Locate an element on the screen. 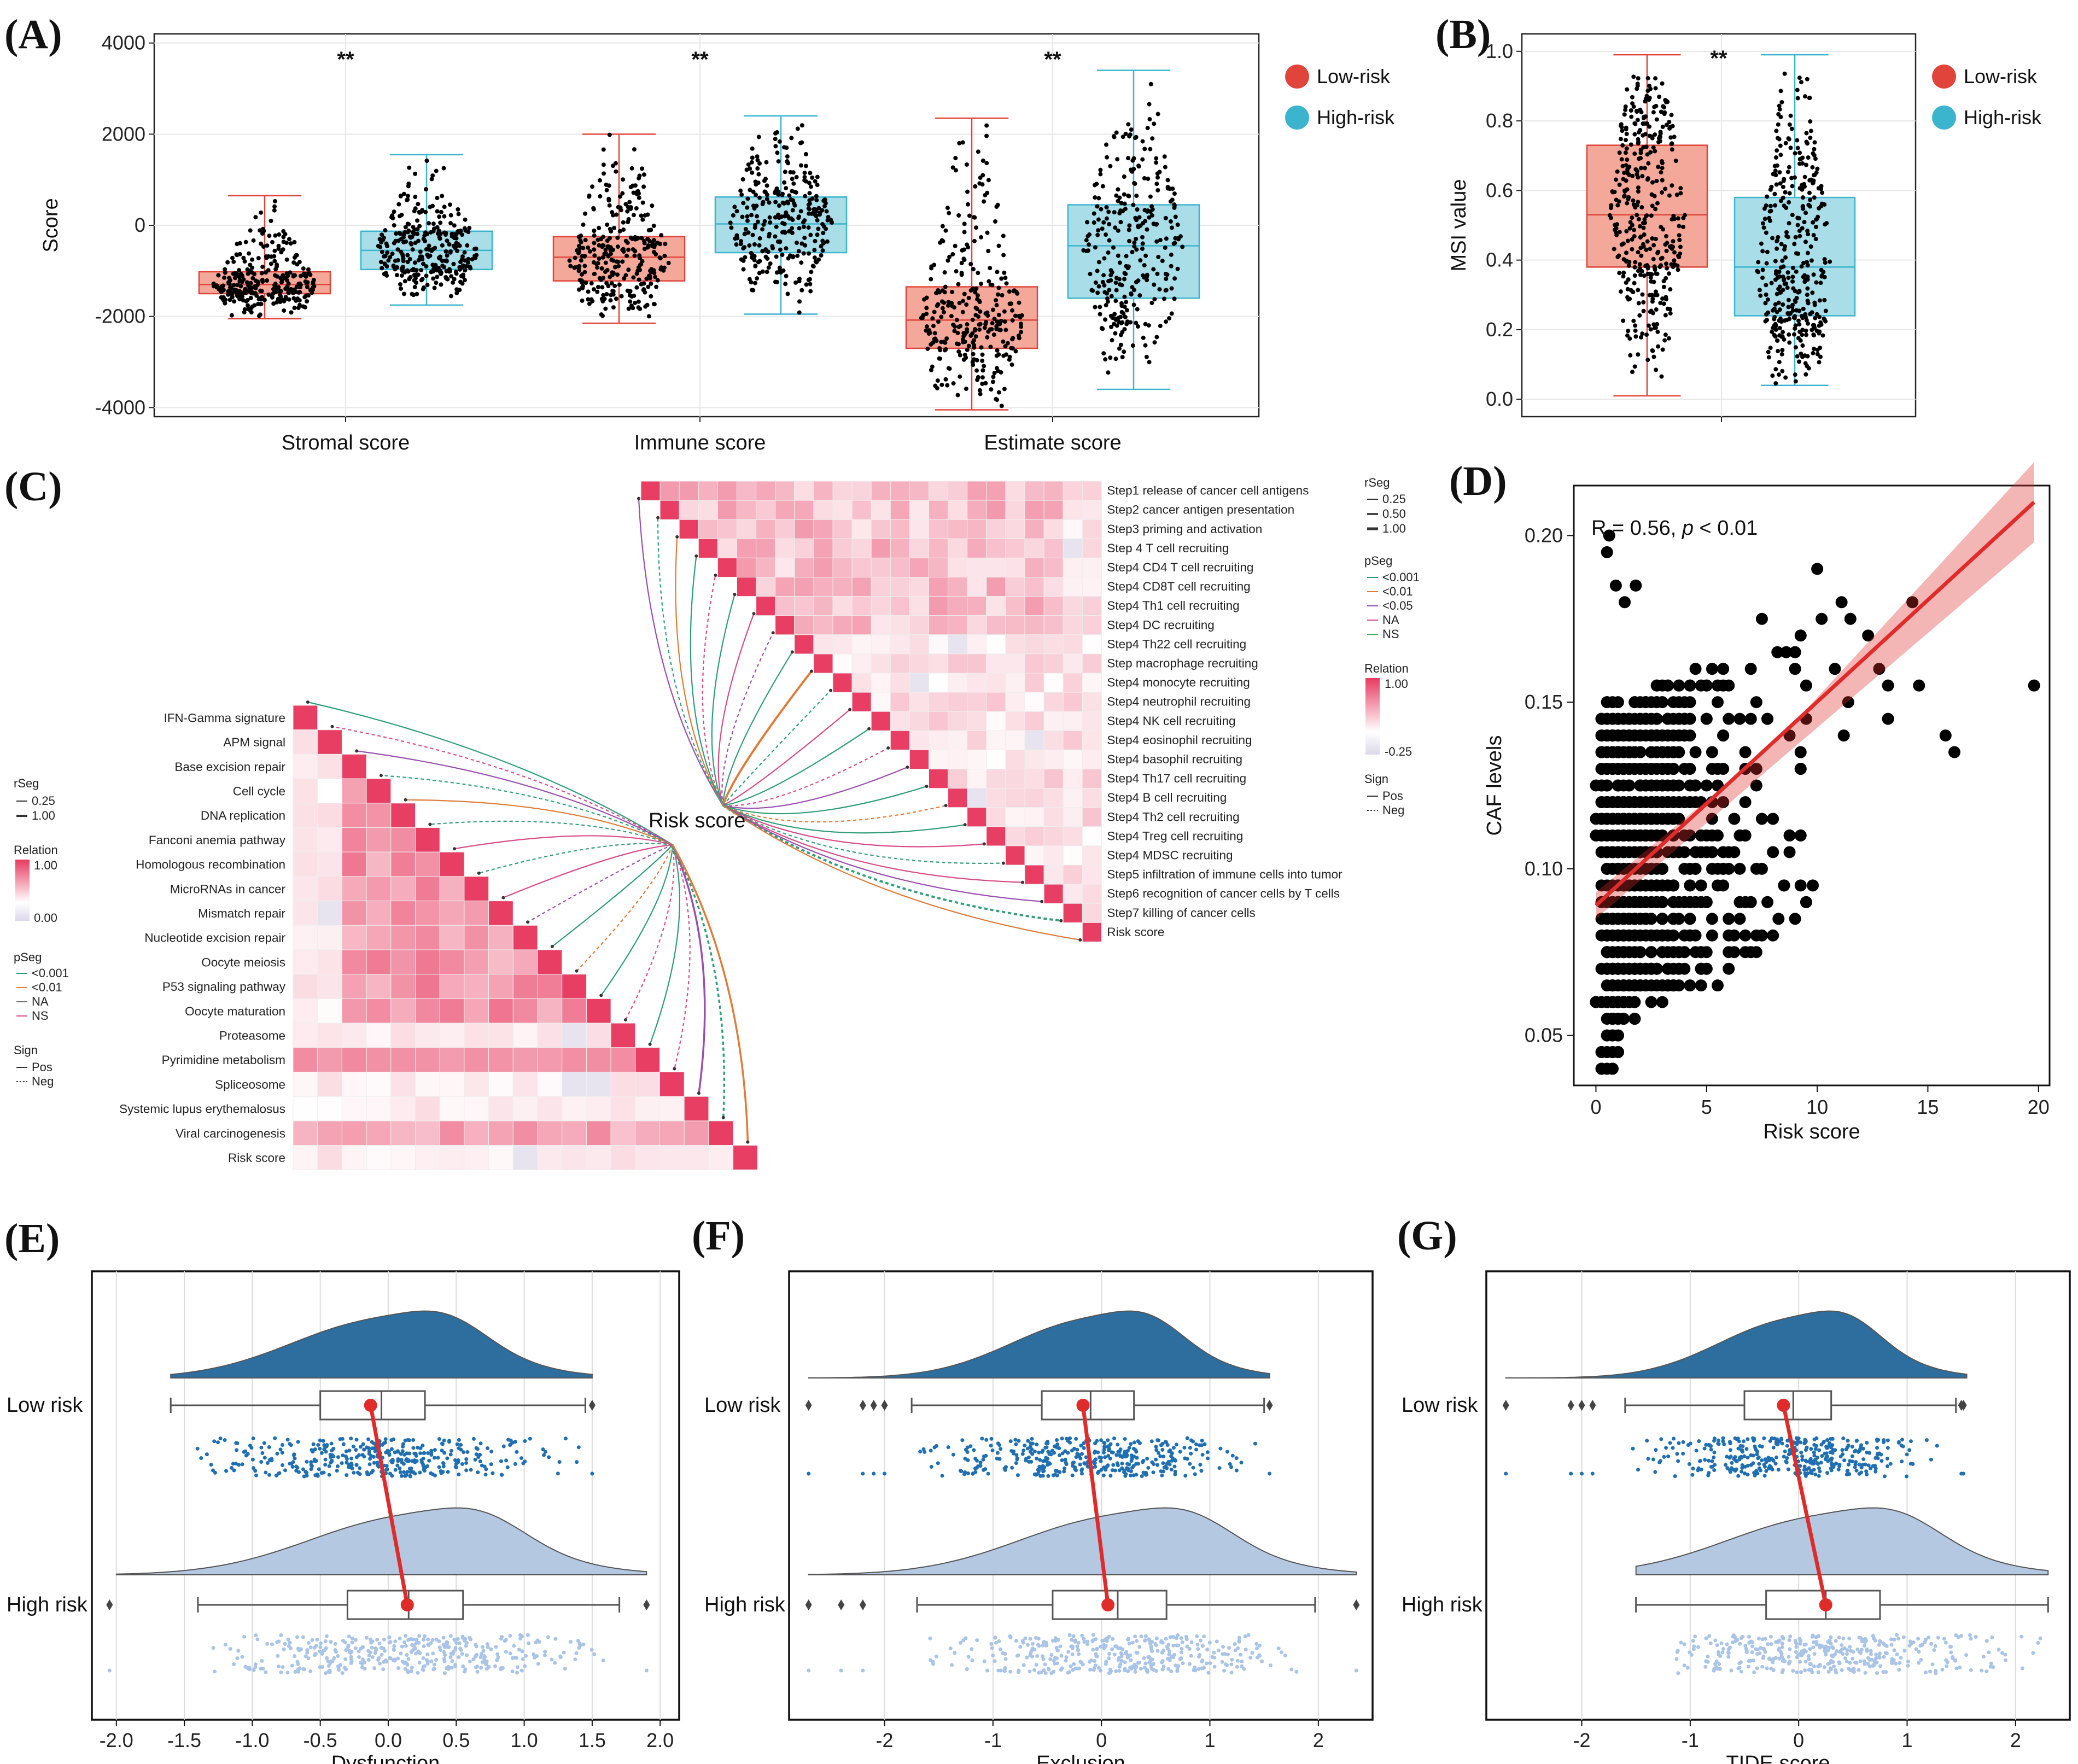  connection-curve is located at coordinates (527, 810).